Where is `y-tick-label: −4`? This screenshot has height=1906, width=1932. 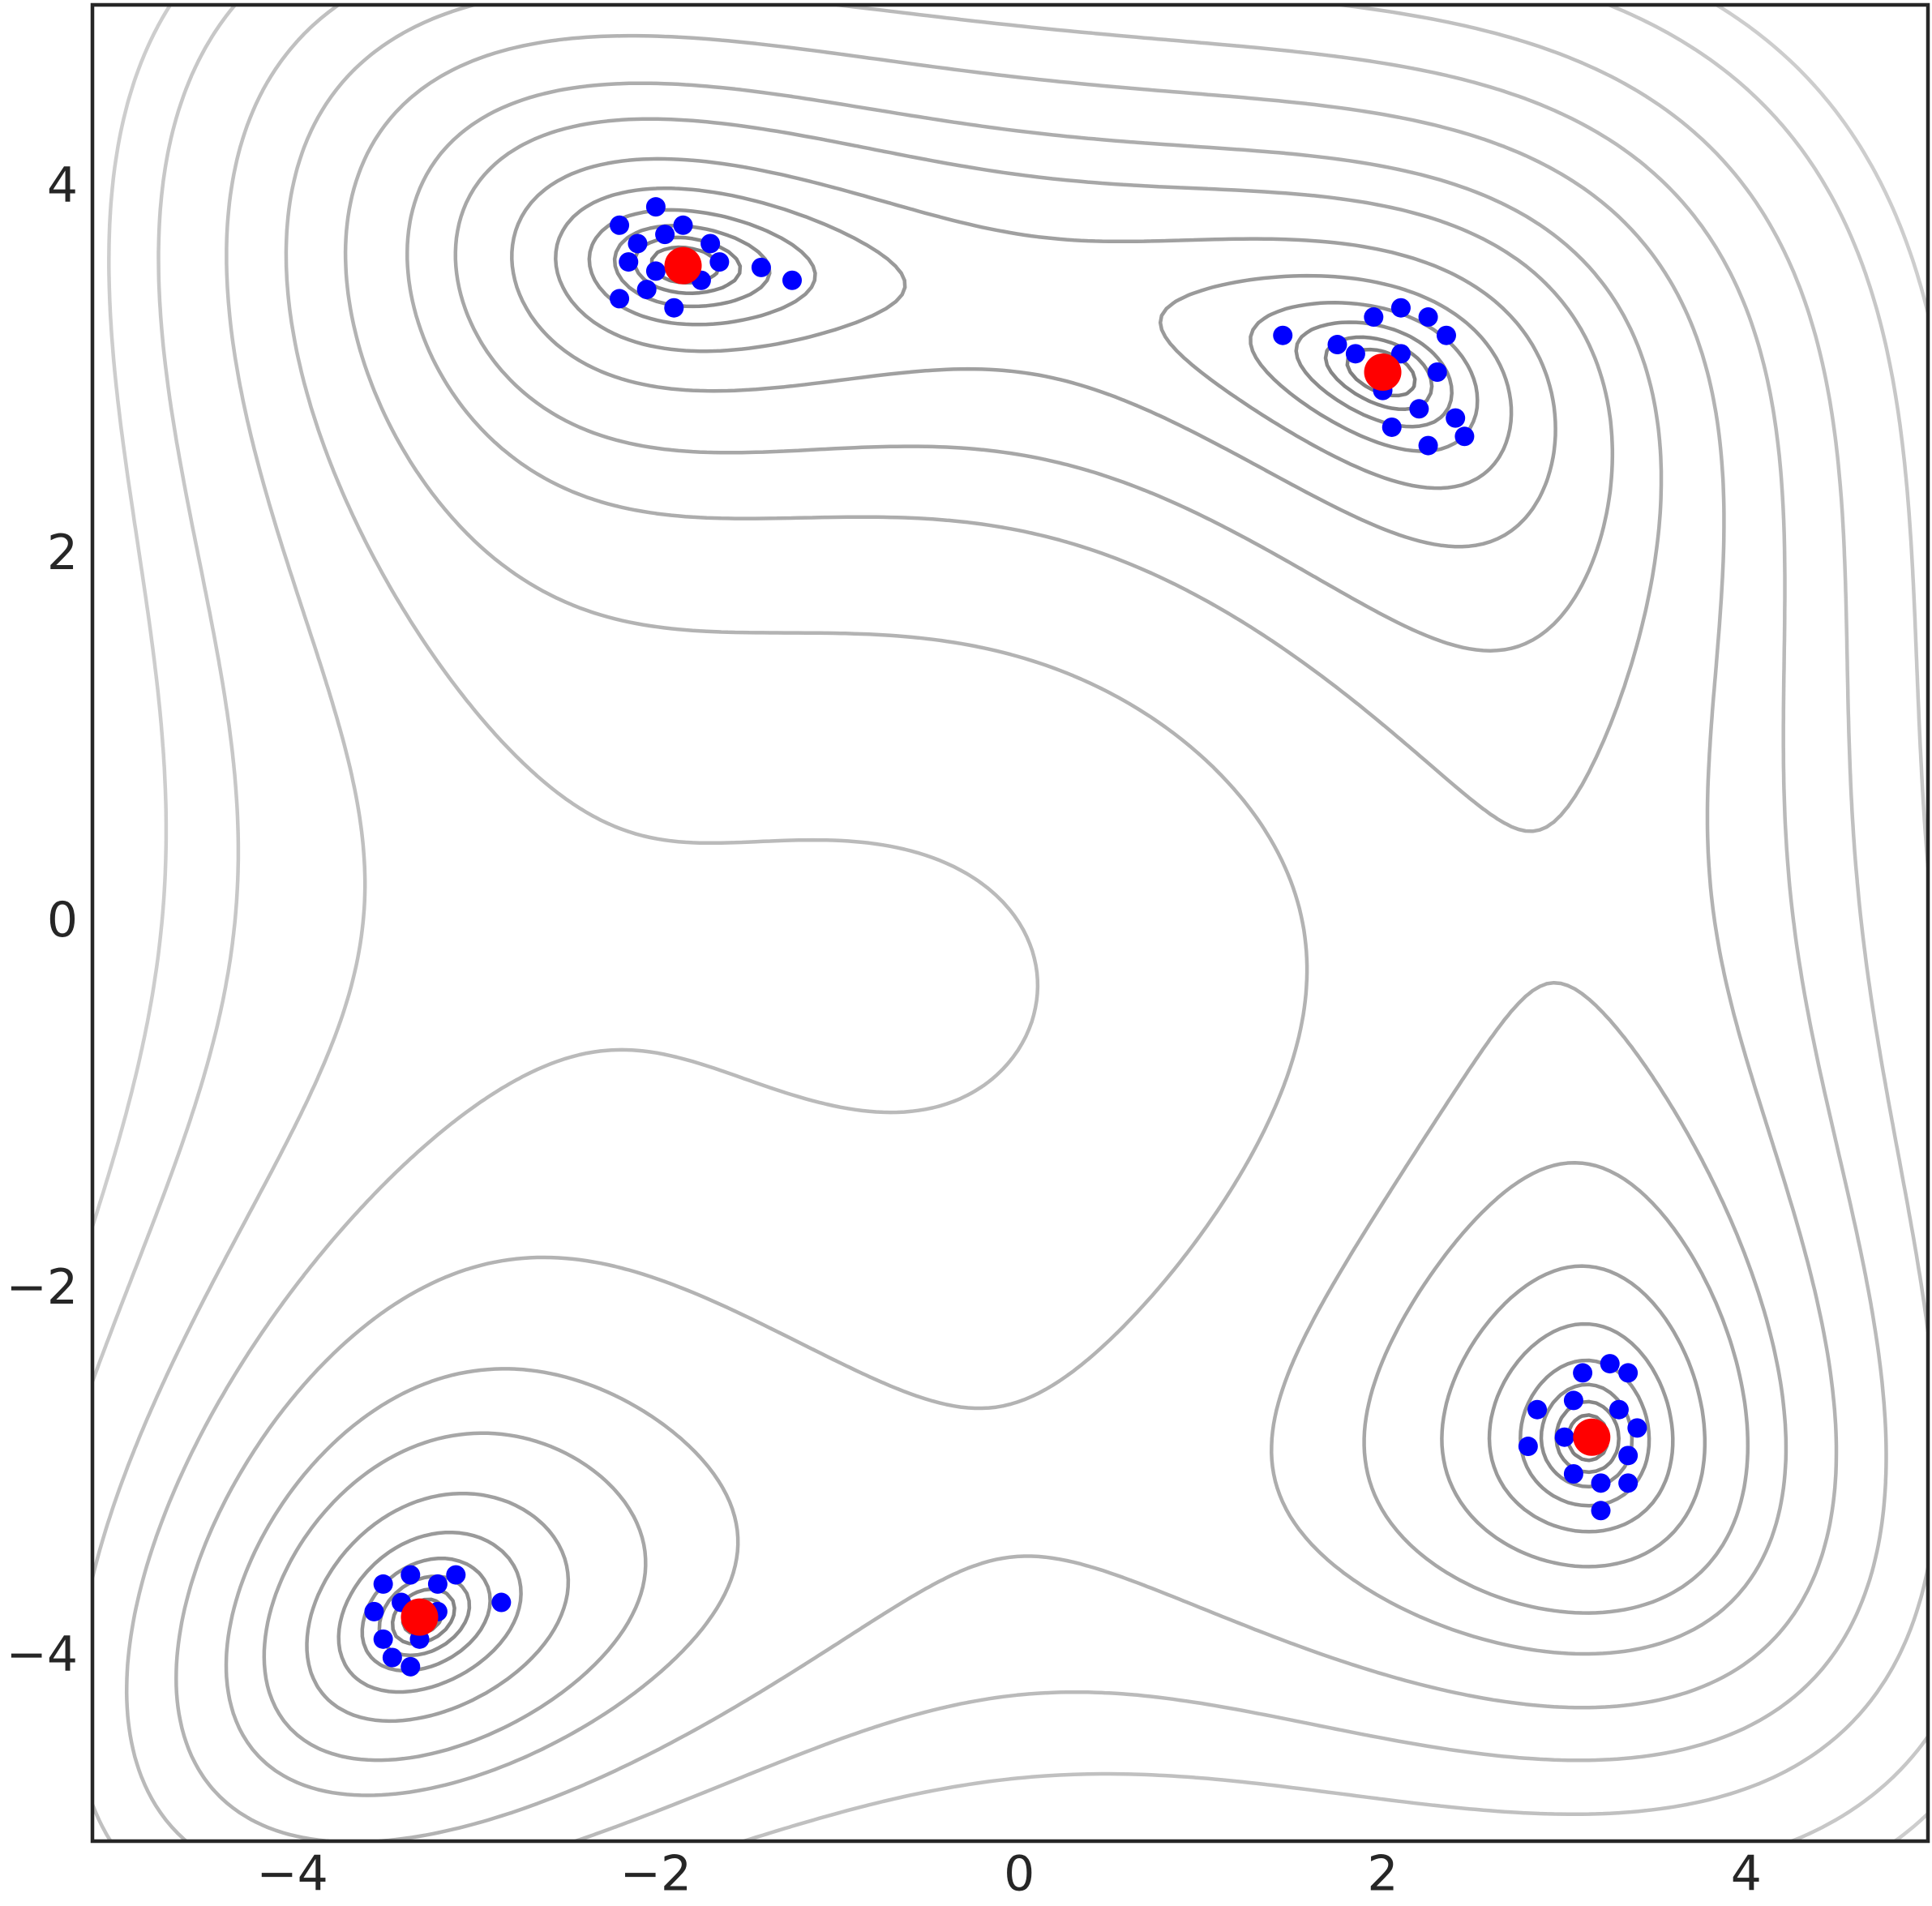 y-tick-label: −4 is located at coordinates (42, 1654).